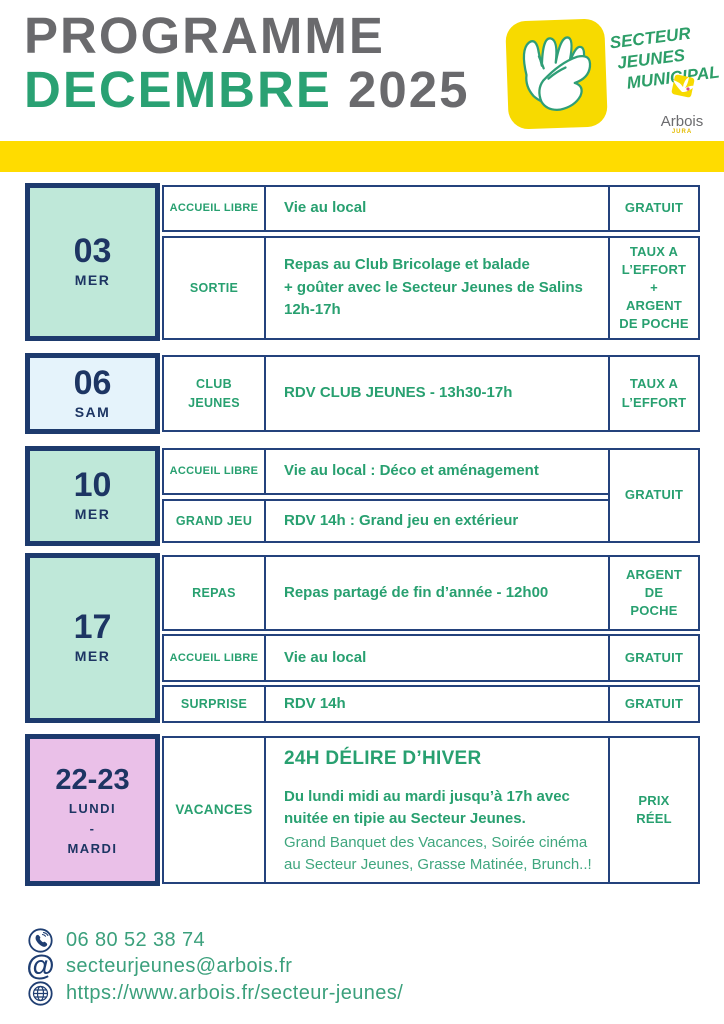 This screenshot has width=724, height=1024. Describe the element at coordinates (409, 89) in the screenshot. I see `subtitle-year: 2025` at that location.